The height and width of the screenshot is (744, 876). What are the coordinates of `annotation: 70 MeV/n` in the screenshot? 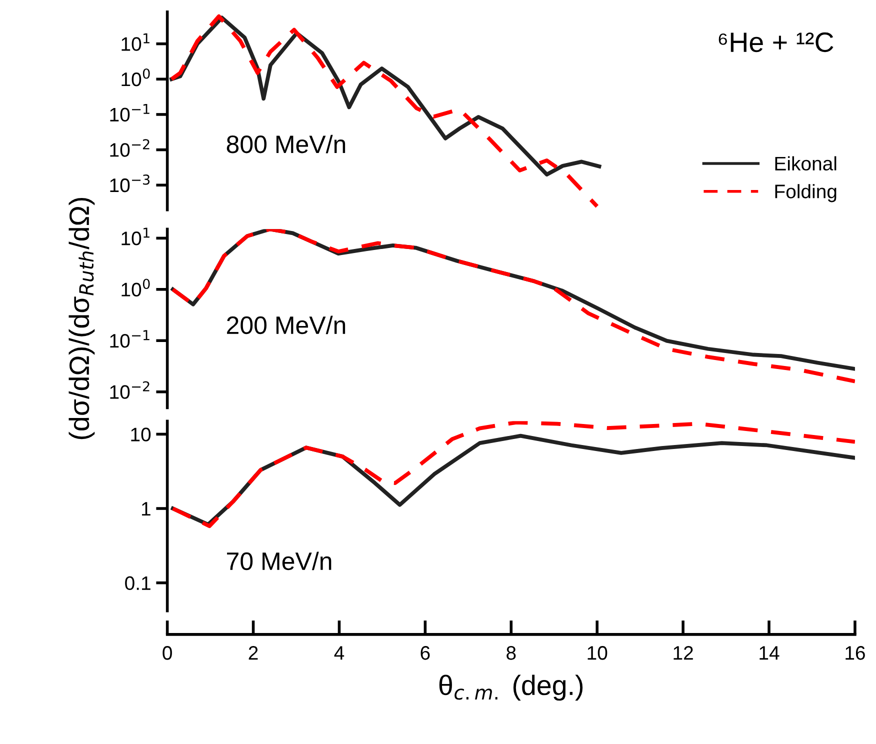 It's located at (279, 561).